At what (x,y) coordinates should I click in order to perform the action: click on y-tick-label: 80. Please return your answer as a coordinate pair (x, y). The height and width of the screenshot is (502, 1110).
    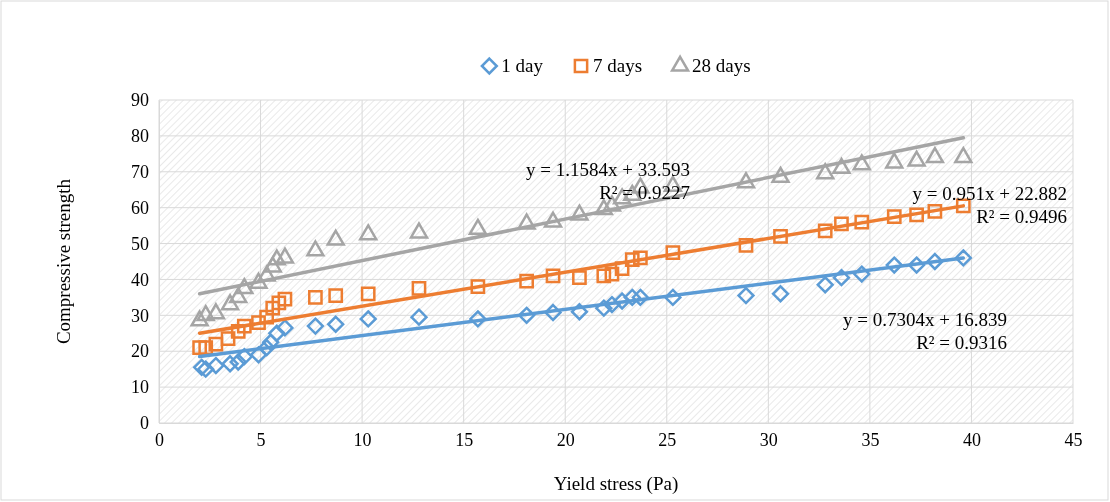
    Looking at the image, I should click on (140, 136).